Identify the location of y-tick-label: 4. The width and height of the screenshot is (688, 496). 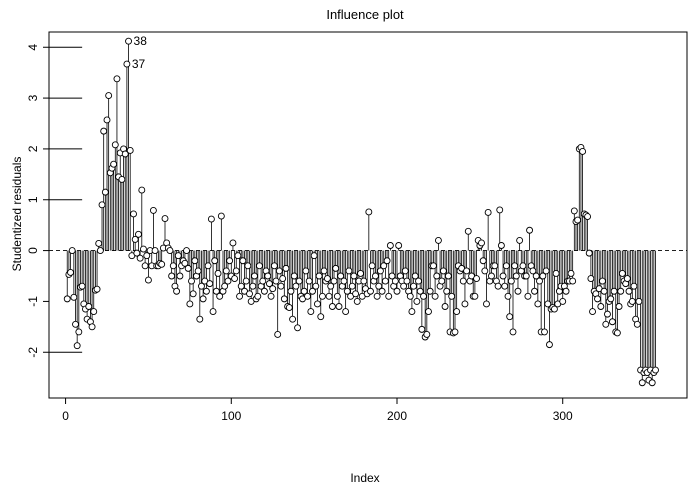
(33, 47).